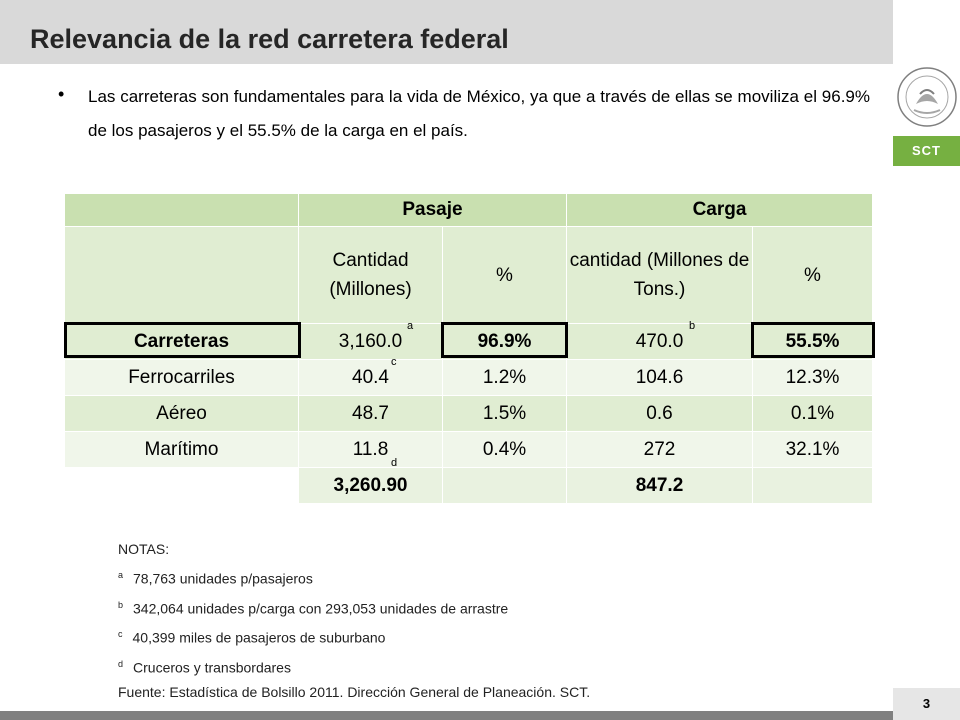 Image resolution: width=960 pixels, height=720 pixels. I want to click on note-item: c 40,399 miles de pasajeros de suburbano, so click(313, 636).